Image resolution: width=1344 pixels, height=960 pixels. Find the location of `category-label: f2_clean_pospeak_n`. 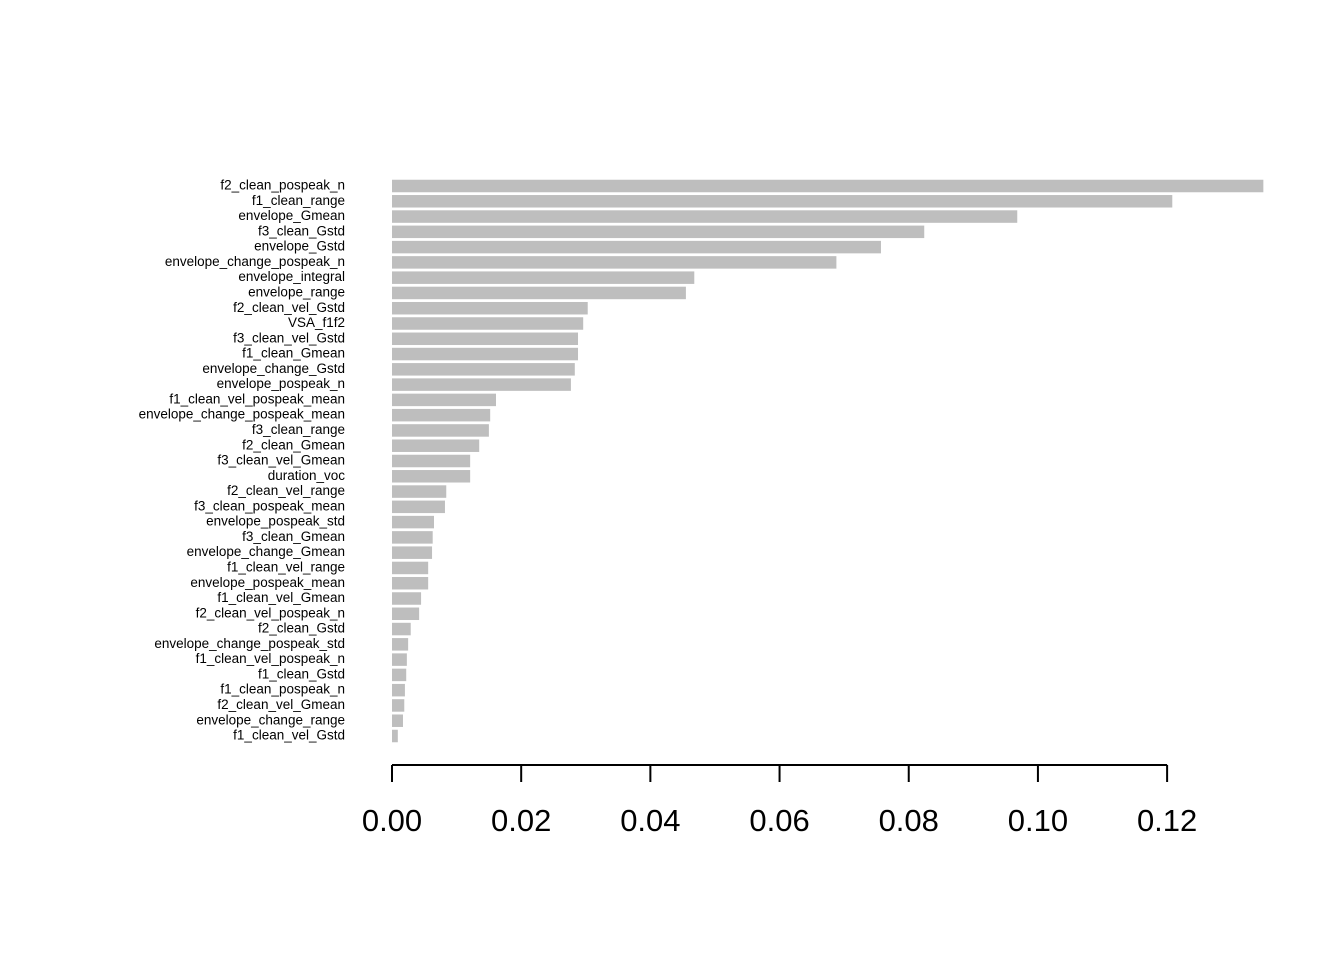

category-label: f2_clean_pospeak_n is located at coordinates (282, 185).